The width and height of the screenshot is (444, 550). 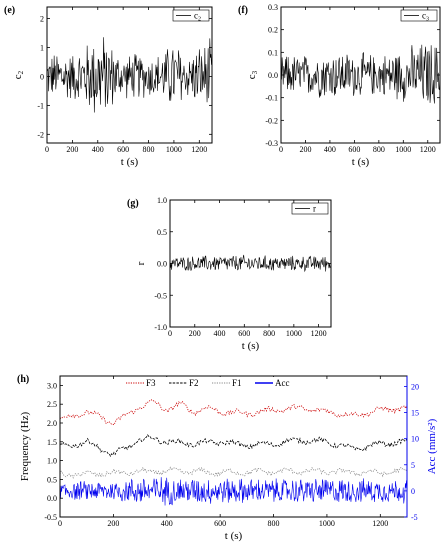 I want to click on y-tick-label: 1.0, so click(x=162, y=200).